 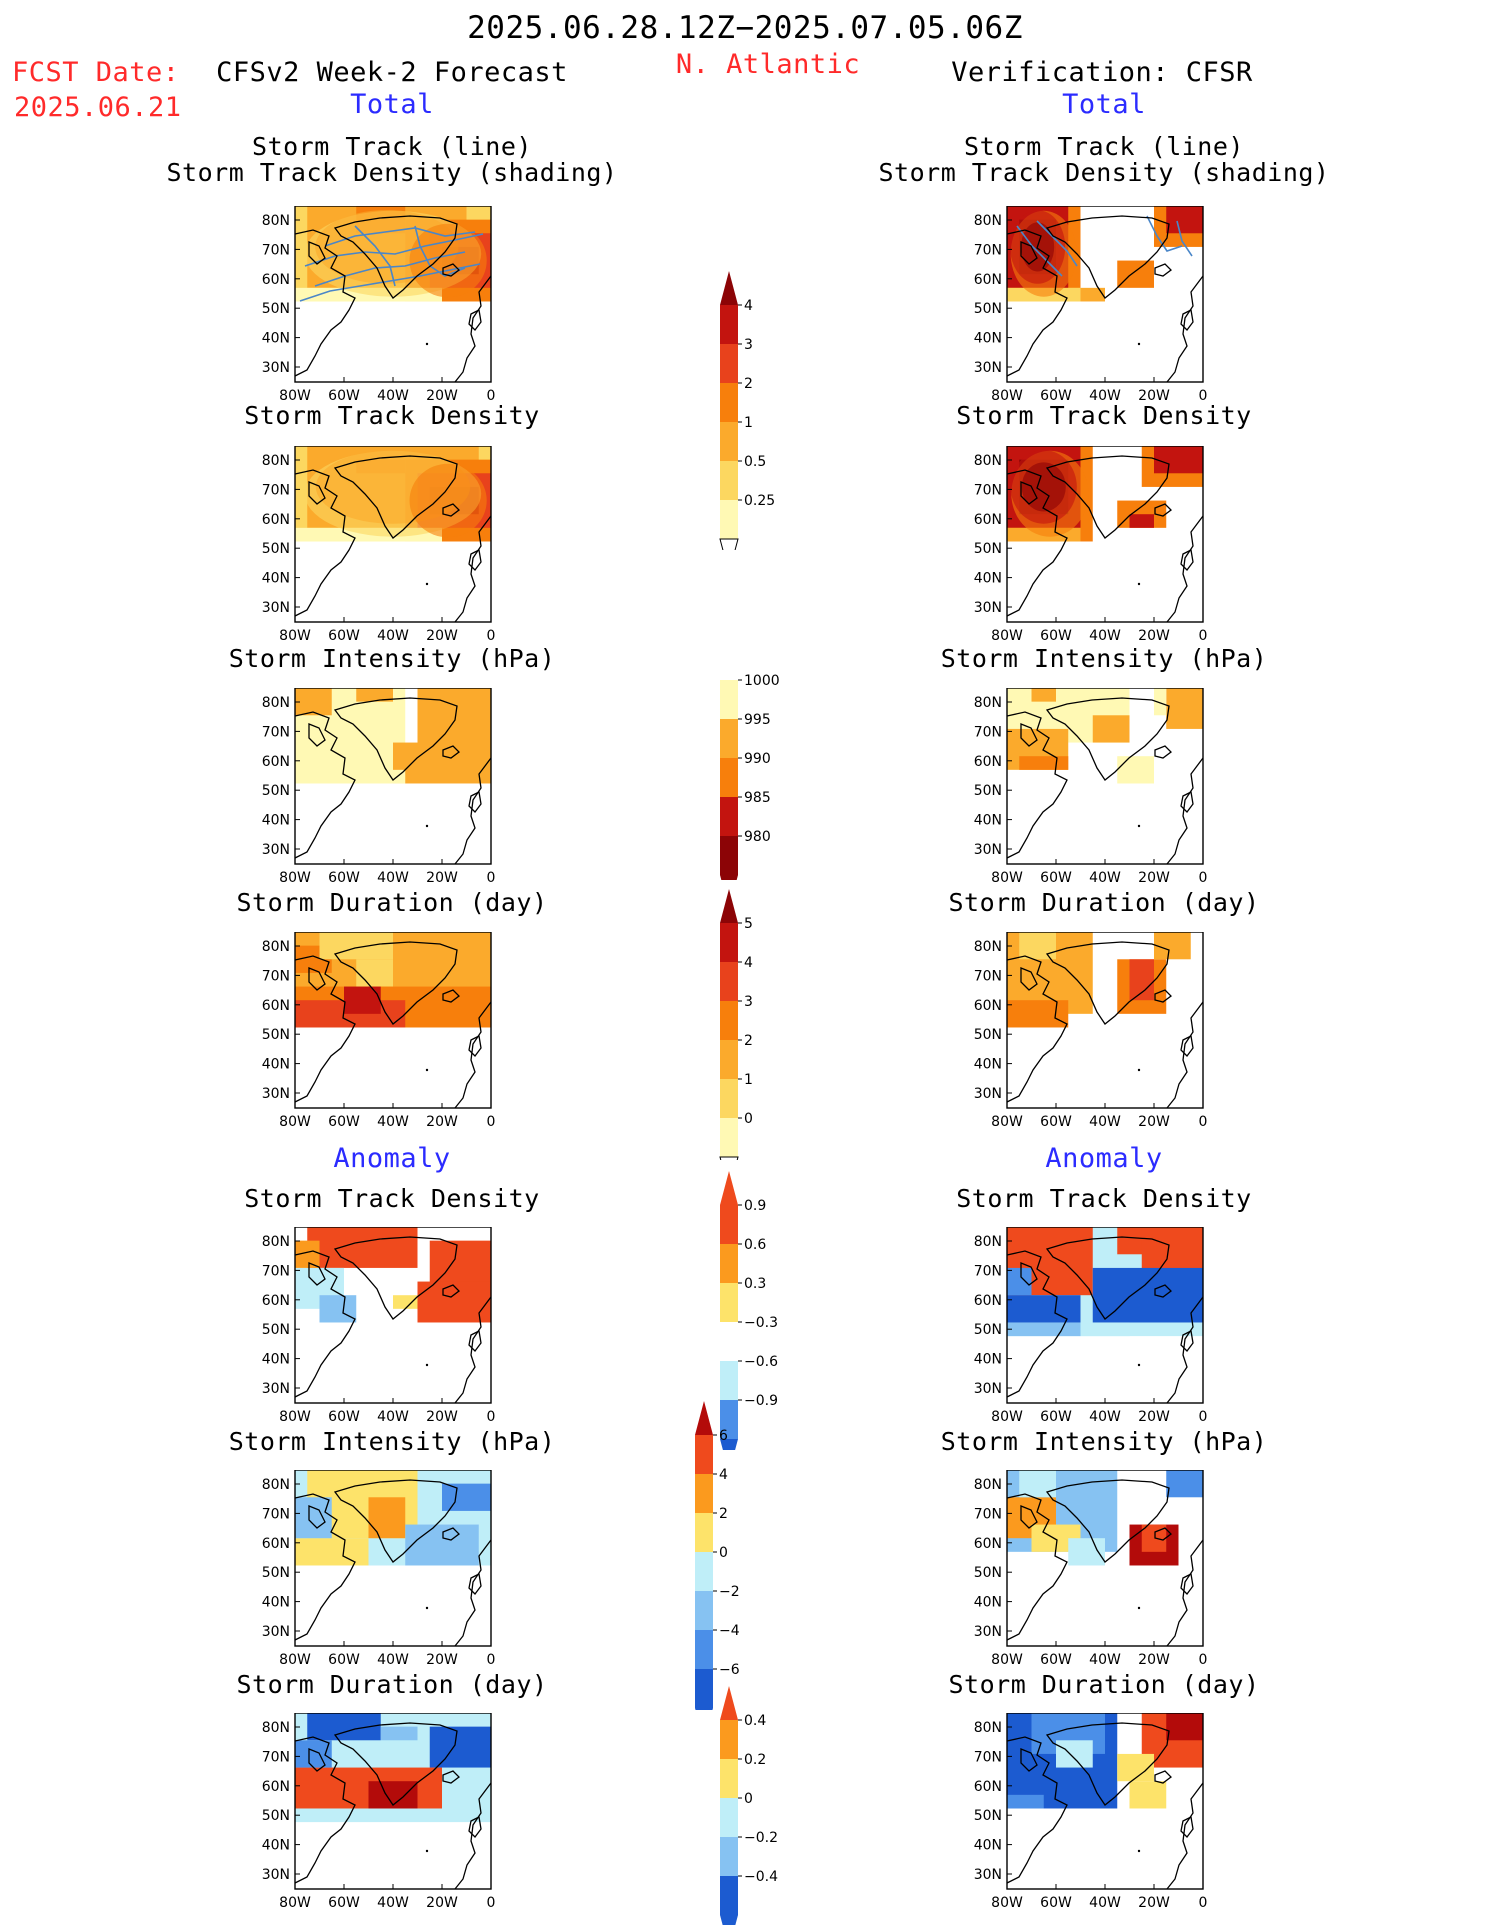 I want to click on map-panel-r1-forecast: 80N 70N 60N 50N 40N 30N 80W 60W 40W 20W 0, so click(x=378, y=545).